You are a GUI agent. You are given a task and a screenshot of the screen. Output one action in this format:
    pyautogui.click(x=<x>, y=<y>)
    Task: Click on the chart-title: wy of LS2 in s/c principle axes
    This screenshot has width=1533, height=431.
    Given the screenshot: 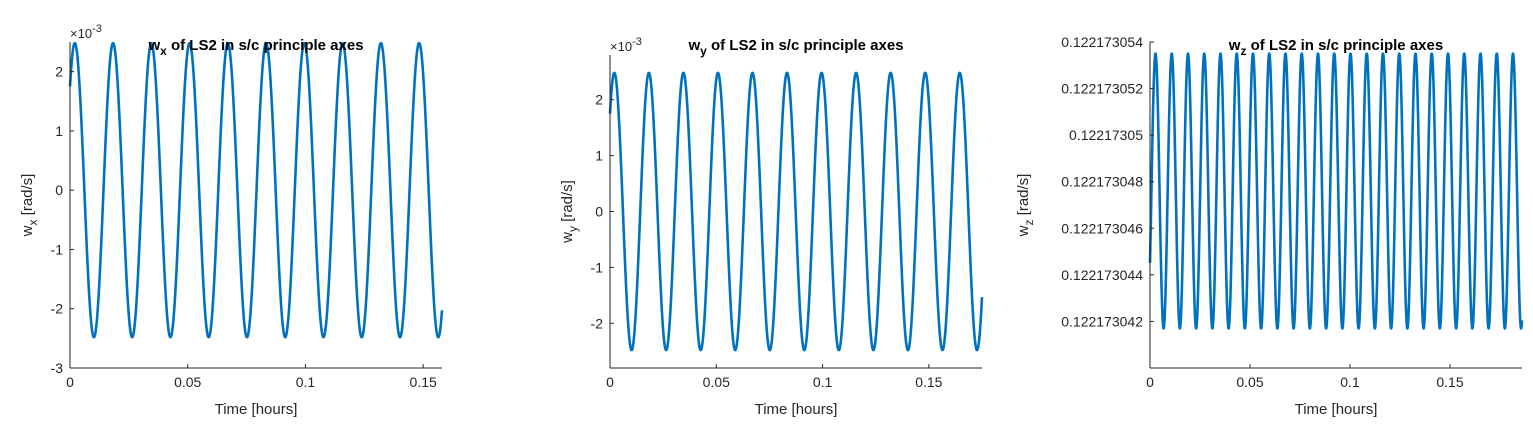 What is the action you would take?
    pyautogui.click(x=795, y=47)
    